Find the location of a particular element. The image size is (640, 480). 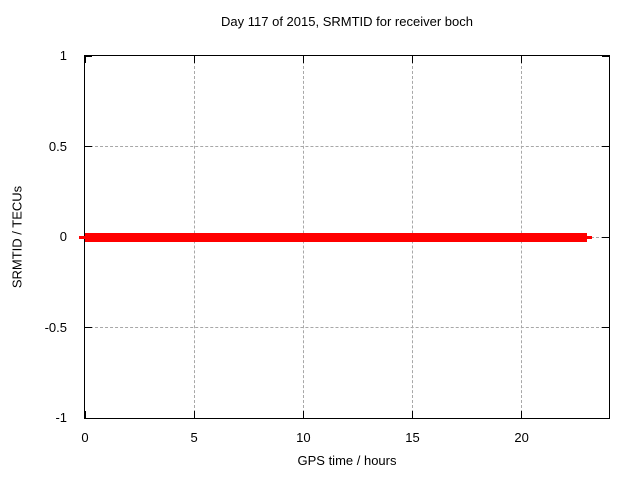

data-series-line is located at coordinates (336, 237).